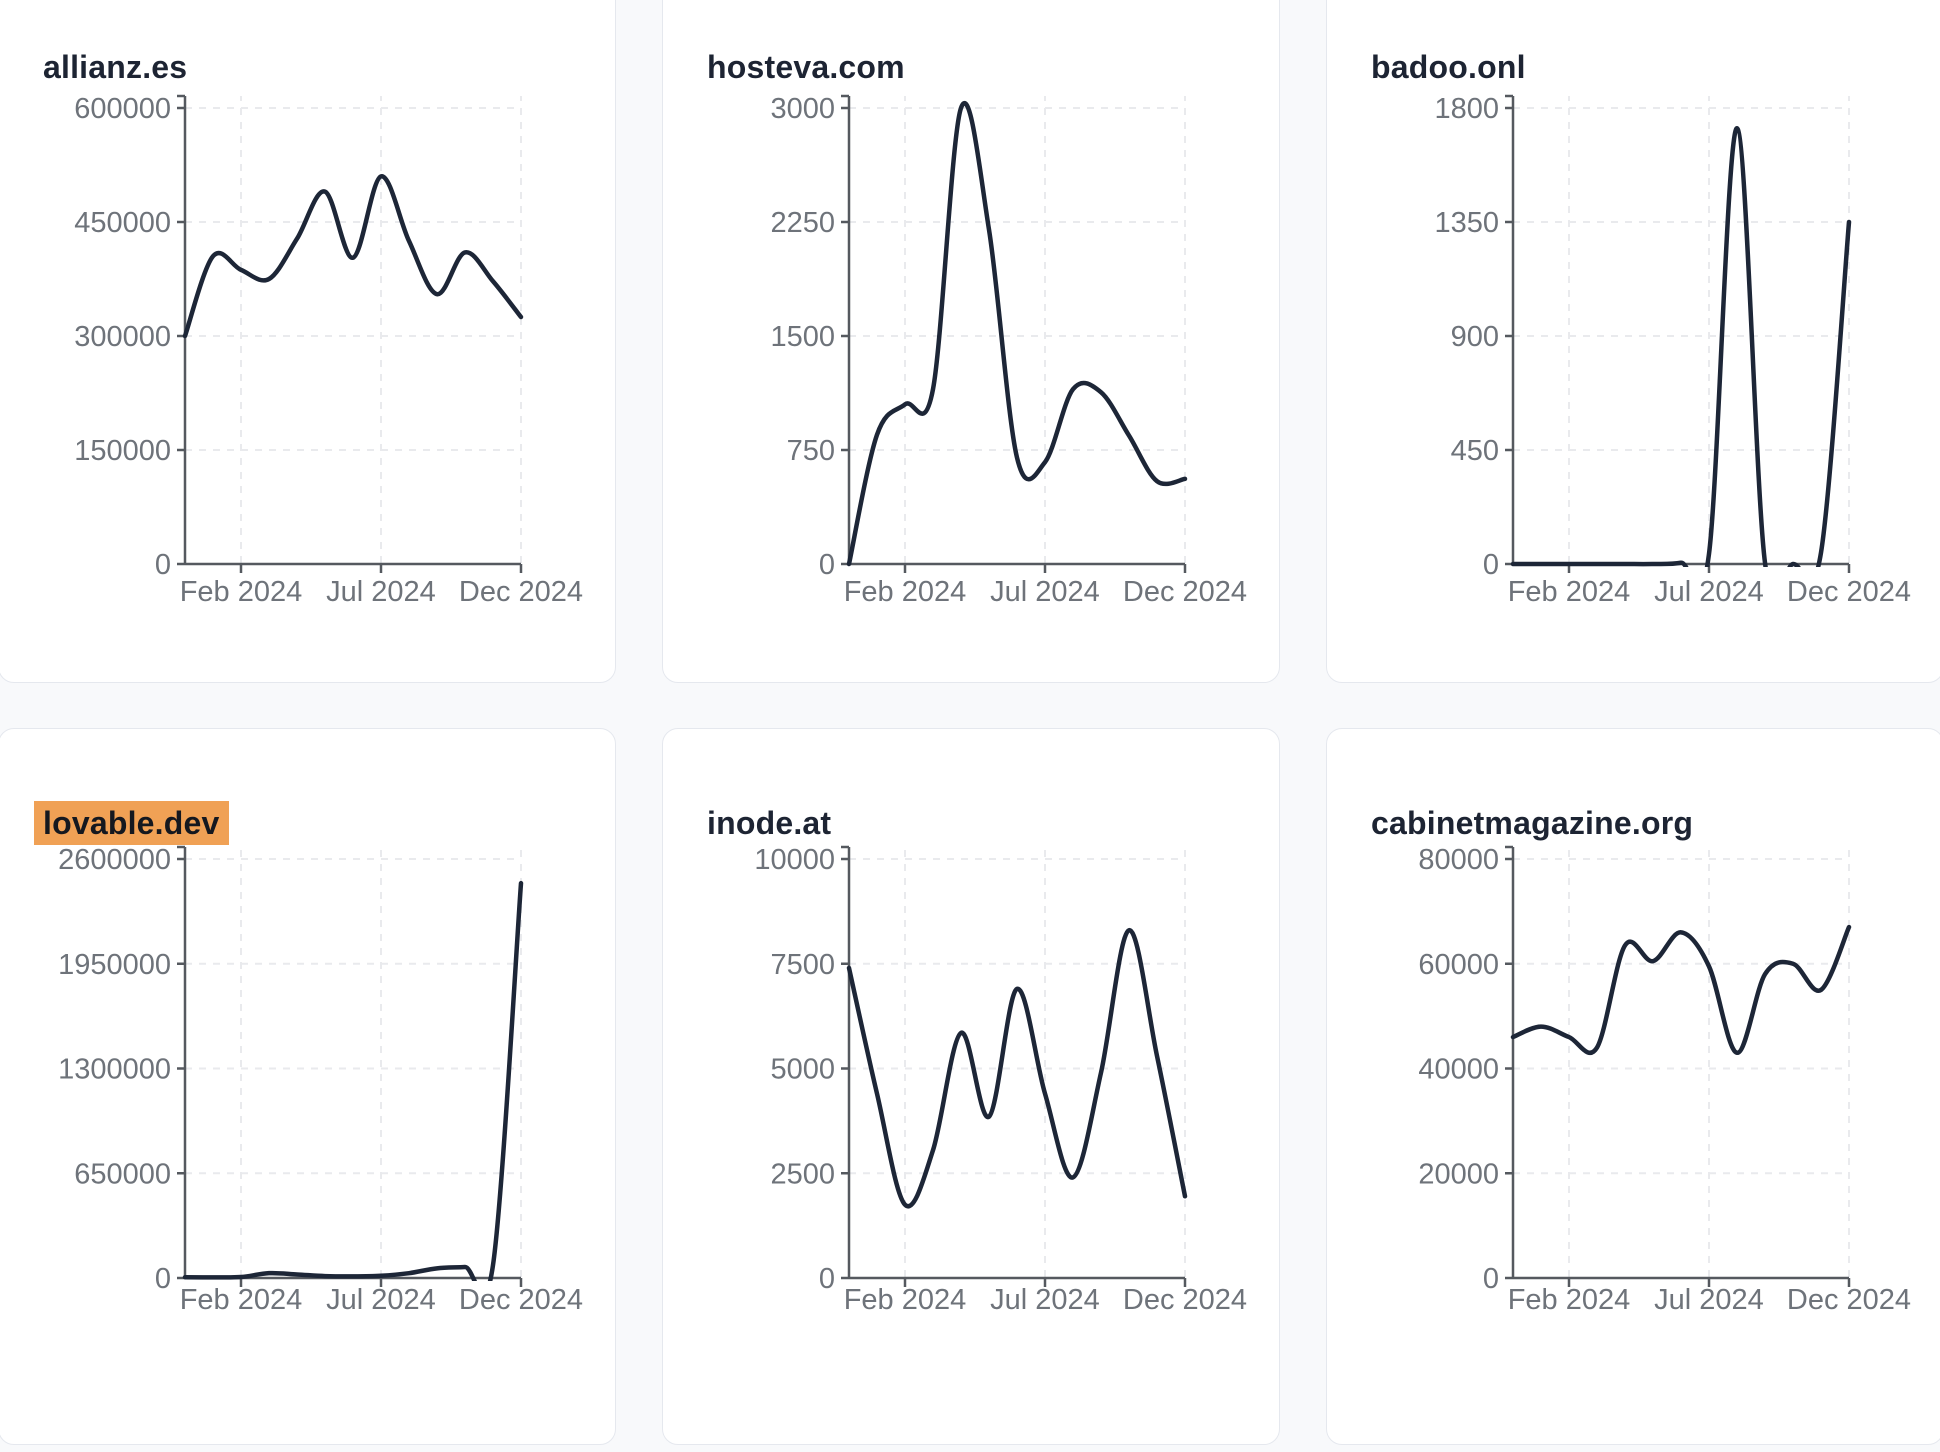  I want to click on chart-title: badoo.onl, so click(1448, 67).